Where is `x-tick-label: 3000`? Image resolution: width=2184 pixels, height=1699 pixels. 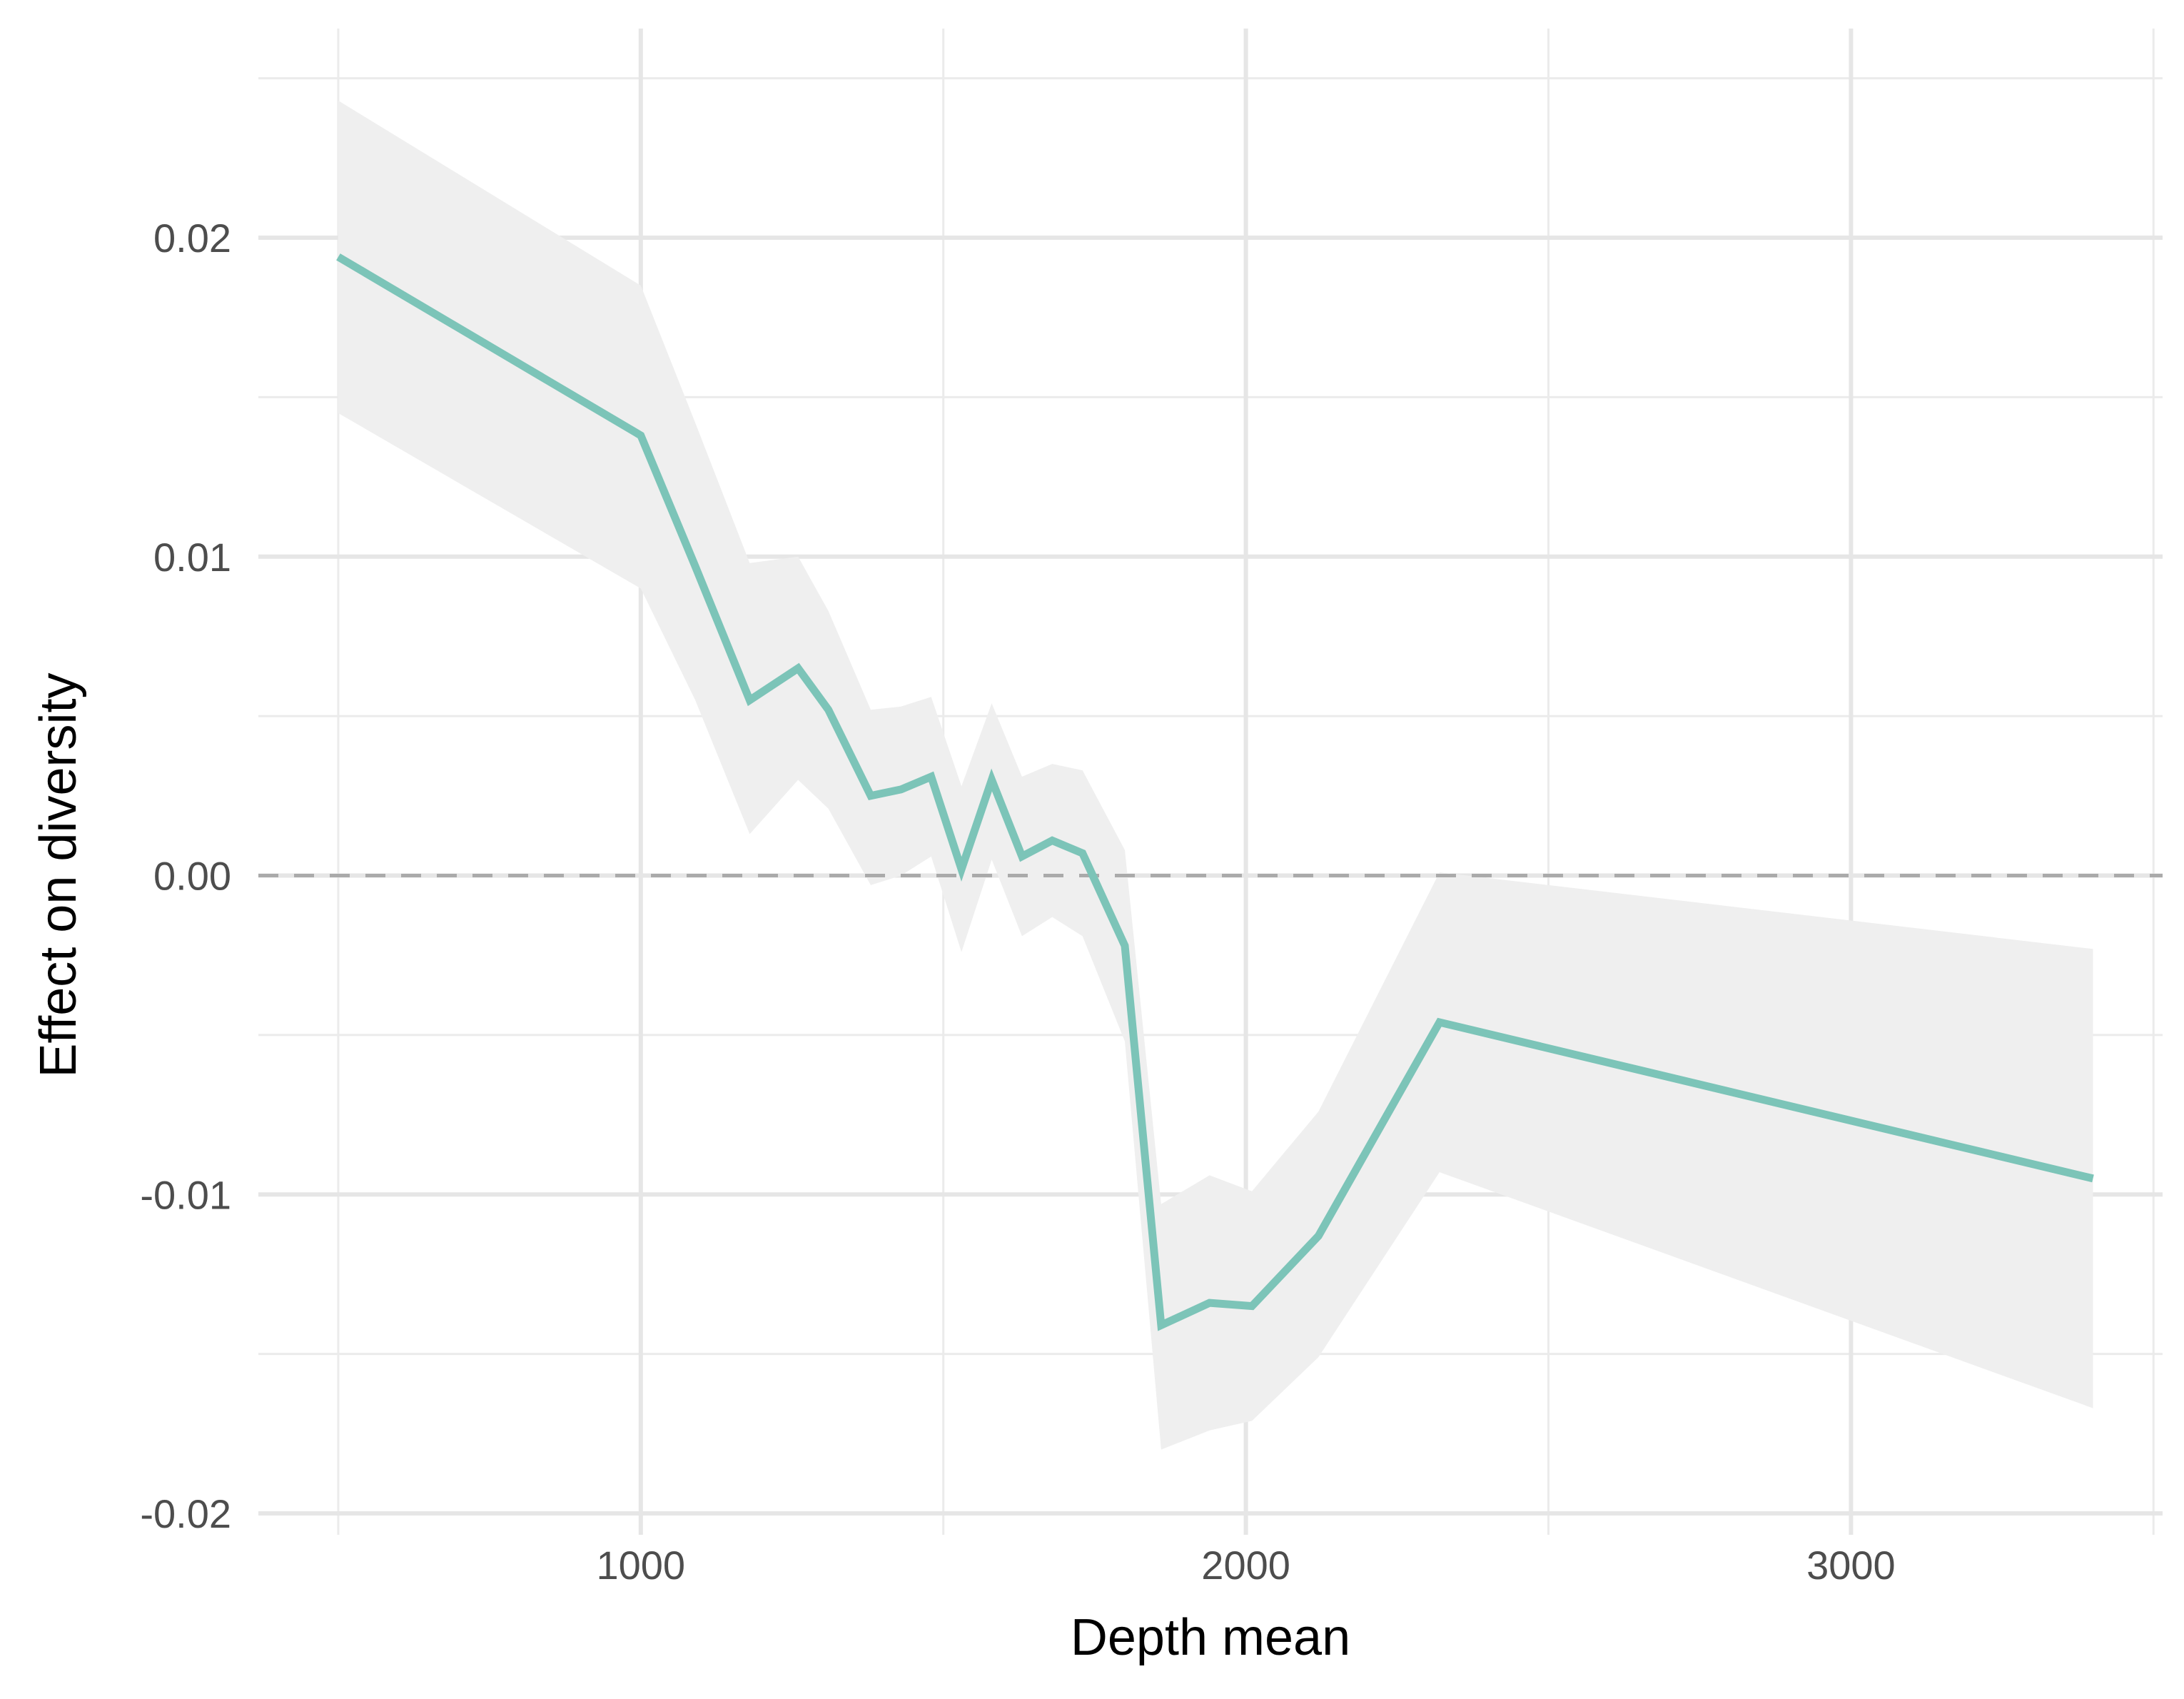
x-tick-label: 3000 is located at coordinates (1851, 1565).